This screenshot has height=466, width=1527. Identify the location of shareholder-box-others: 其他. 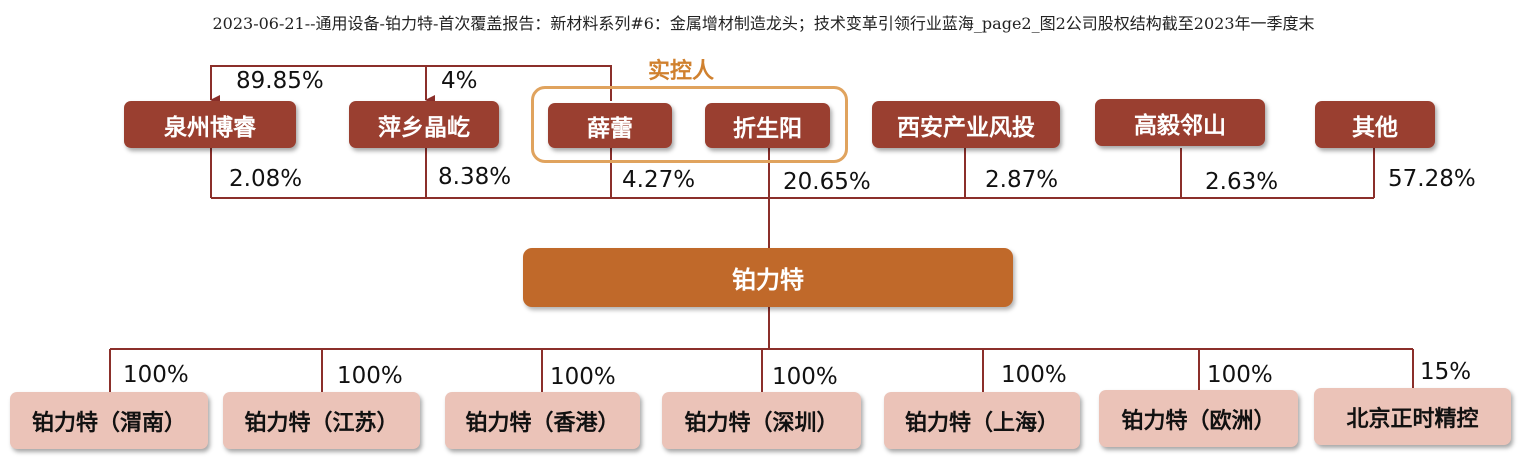
(1375, 124).